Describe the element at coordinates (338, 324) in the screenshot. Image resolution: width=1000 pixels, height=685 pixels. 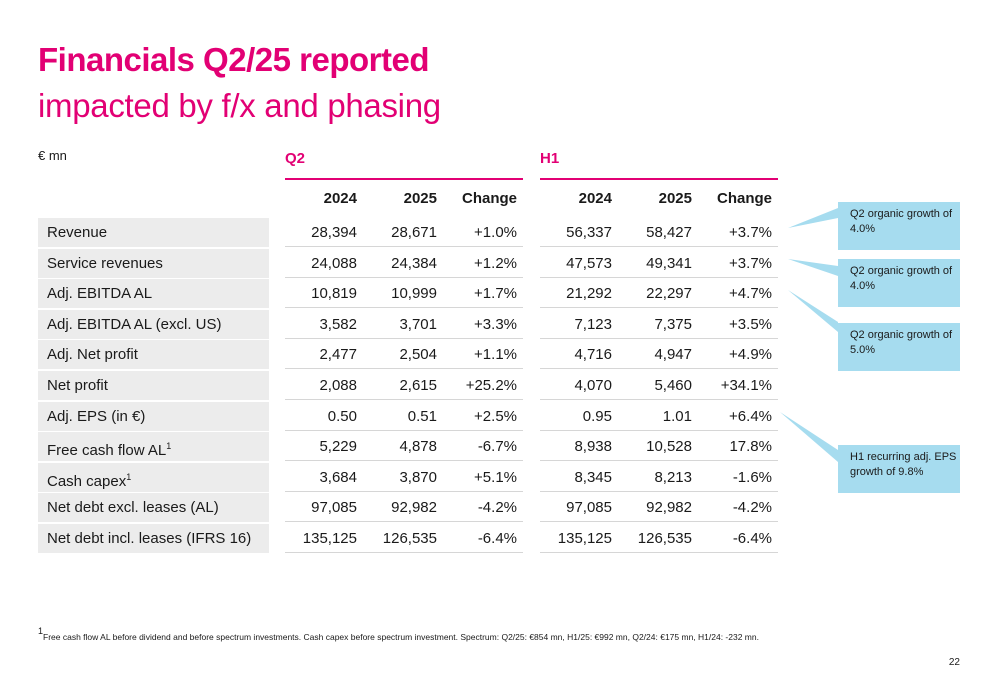
I see `value-2024-q2: 3,582` at that location.